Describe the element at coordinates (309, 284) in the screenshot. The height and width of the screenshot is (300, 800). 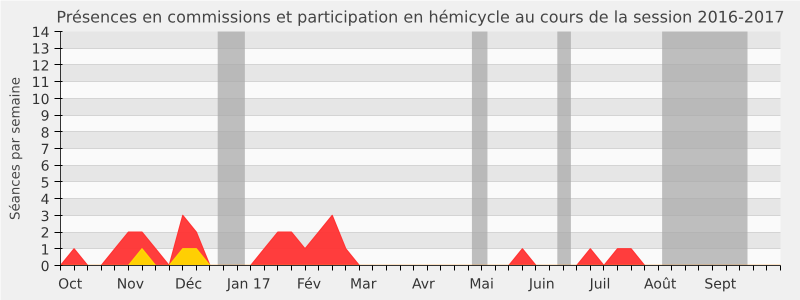
I see `x-tick-label: Fév` at that location.